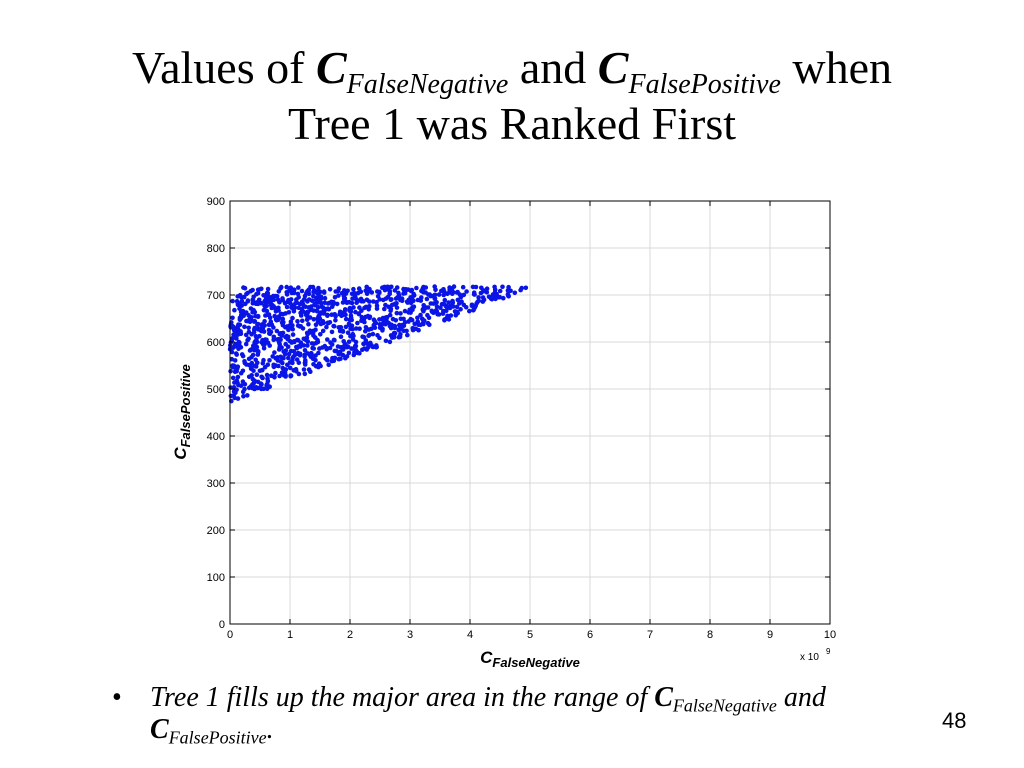  I want to click on title-line-2: Tree 1 was Ranked First, so click(512, 123).